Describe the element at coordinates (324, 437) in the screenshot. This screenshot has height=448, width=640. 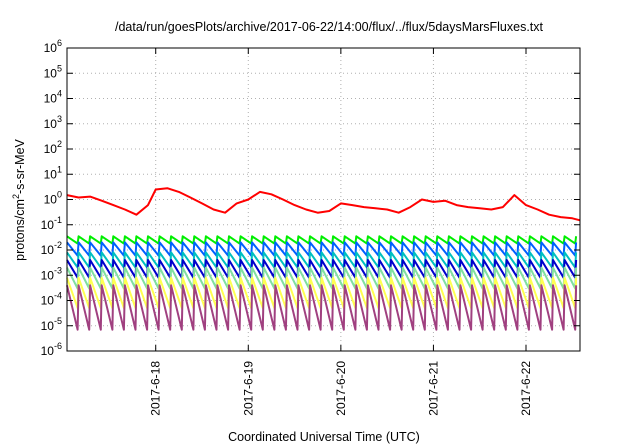
I see `x-axis-label: Coordinated Universal Time (UTC)` at that location.